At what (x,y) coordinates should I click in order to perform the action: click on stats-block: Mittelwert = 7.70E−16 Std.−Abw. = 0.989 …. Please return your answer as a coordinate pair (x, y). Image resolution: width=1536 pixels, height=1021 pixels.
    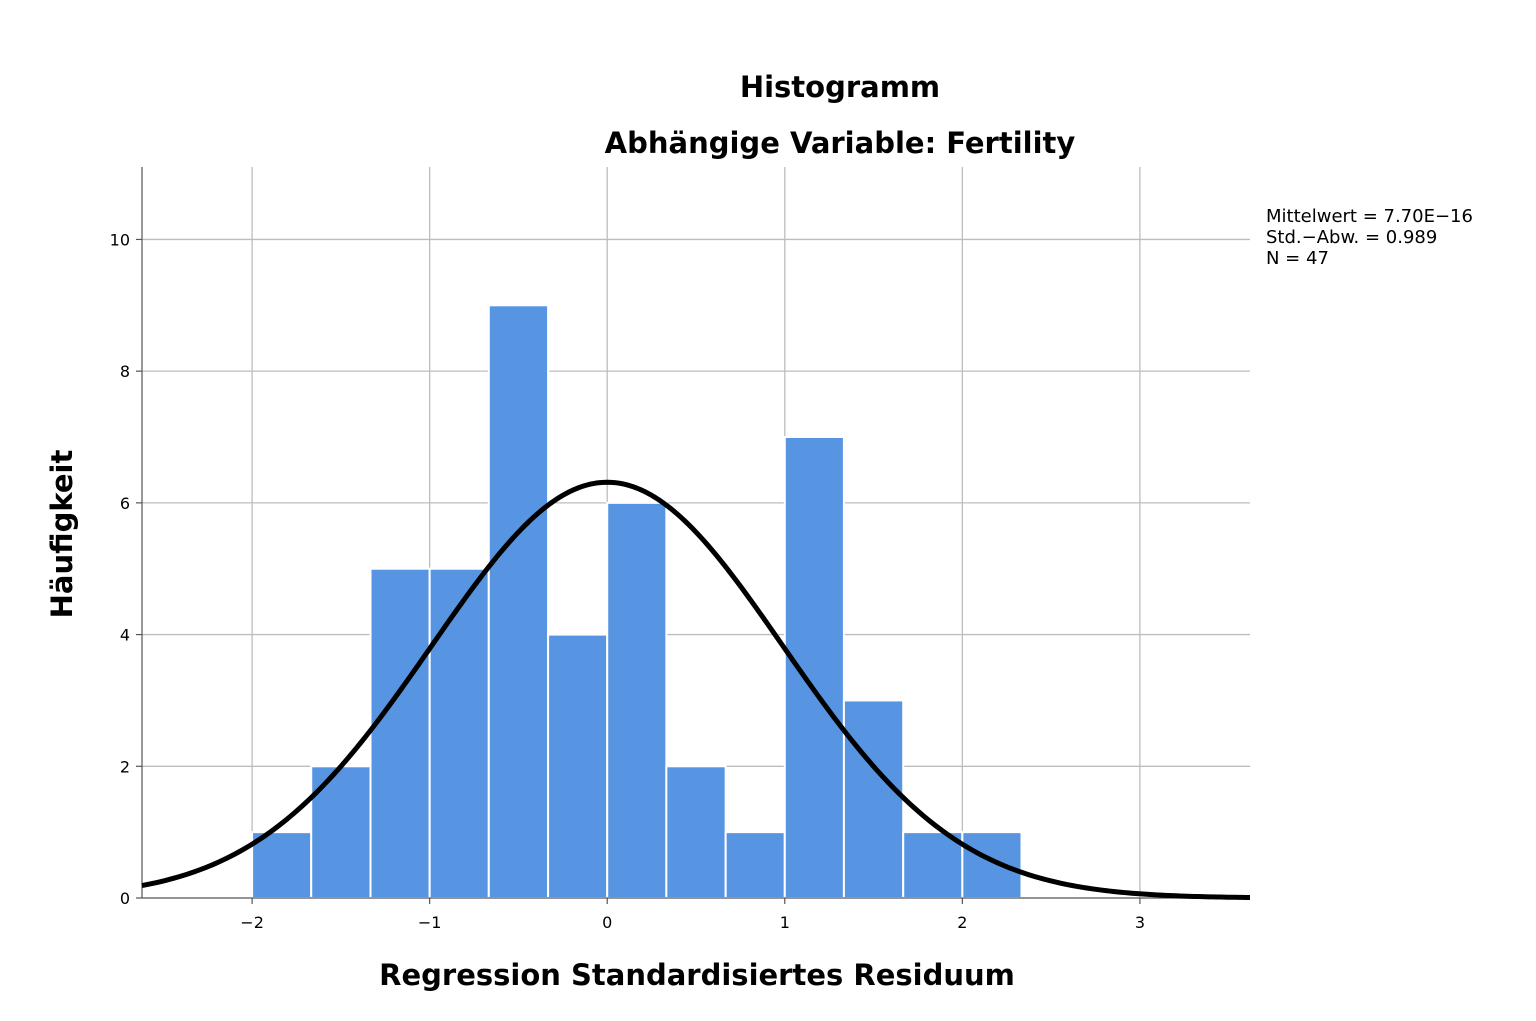
    Looking at the image, I should click on (1369, 237).